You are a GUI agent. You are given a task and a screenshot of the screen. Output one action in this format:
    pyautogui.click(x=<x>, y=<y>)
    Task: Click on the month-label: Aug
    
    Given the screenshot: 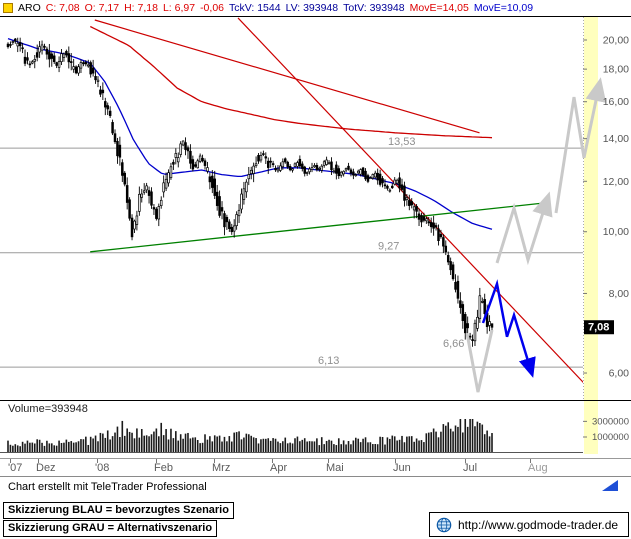 What is the action you would take?
    pyautogui.click(x=538, y=468)
    